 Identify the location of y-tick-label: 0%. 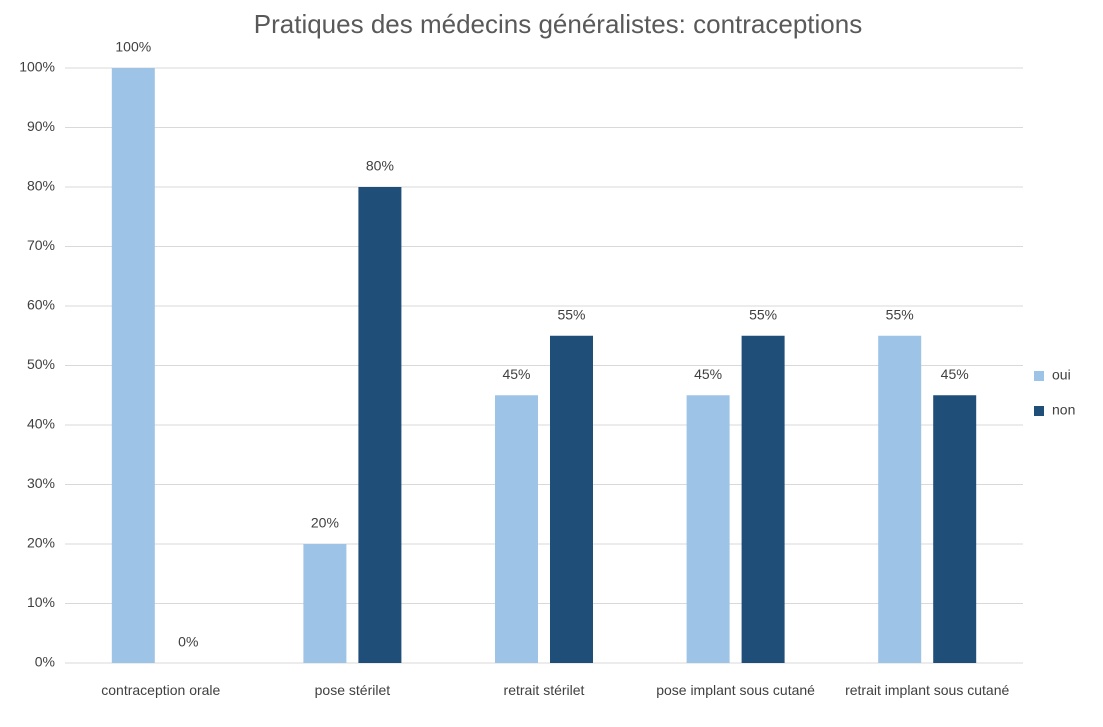
(45, 662).